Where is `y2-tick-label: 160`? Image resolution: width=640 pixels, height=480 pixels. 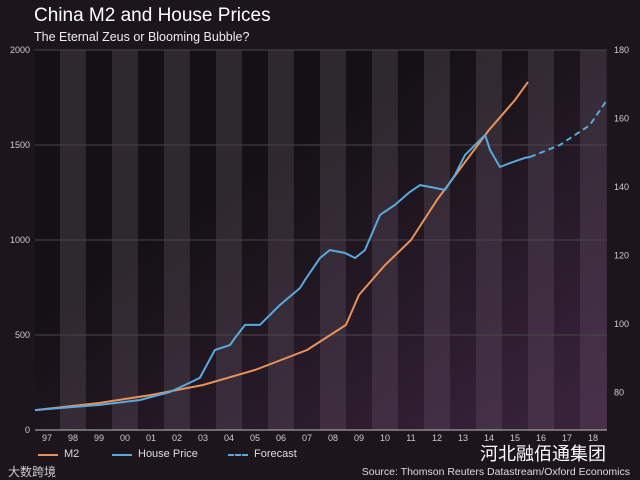 y2-tick-label: 160 is located at coordinates (621, 118).